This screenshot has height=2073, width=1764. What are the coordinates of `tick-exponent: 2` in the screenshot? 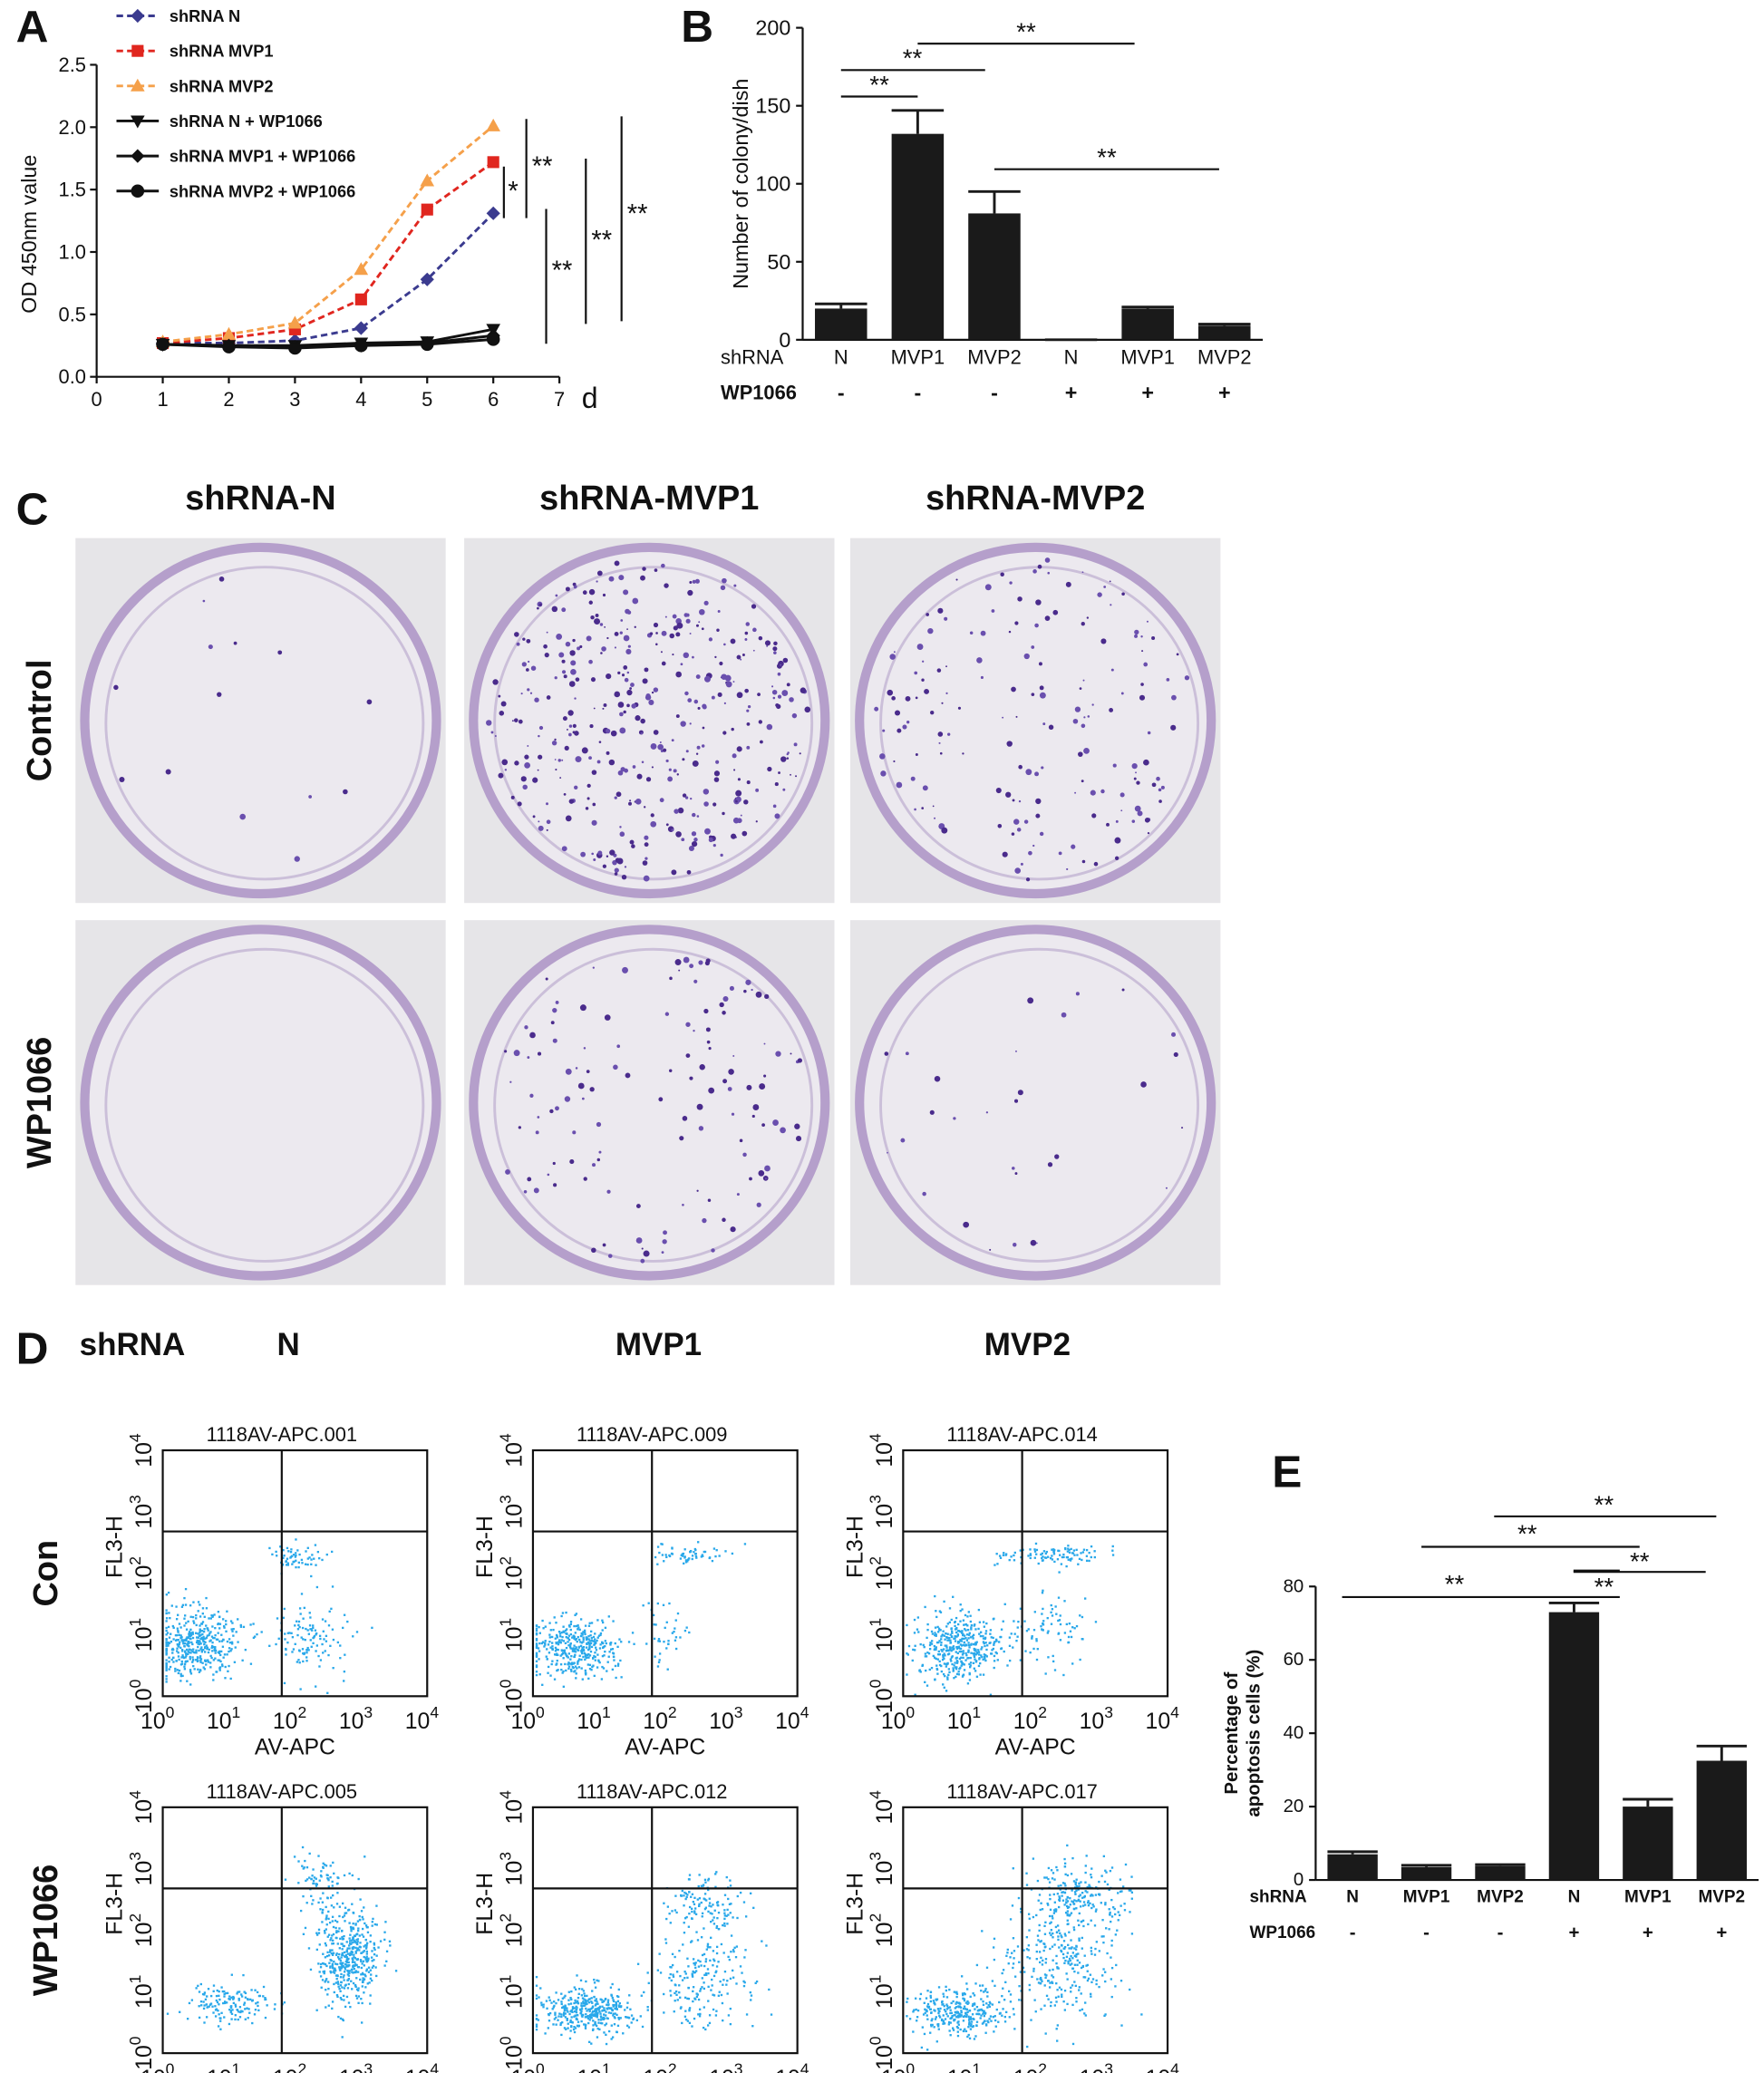 It's located at (673, 2066).